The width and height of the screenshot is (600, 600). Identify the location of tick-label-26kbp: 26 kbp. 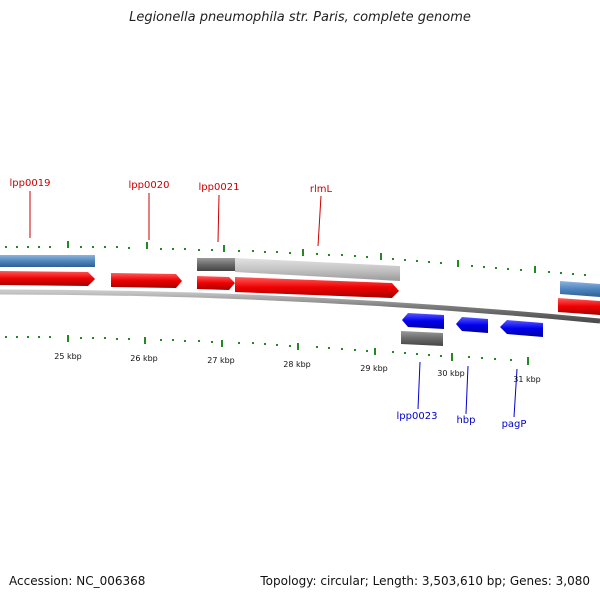
(144, 358).